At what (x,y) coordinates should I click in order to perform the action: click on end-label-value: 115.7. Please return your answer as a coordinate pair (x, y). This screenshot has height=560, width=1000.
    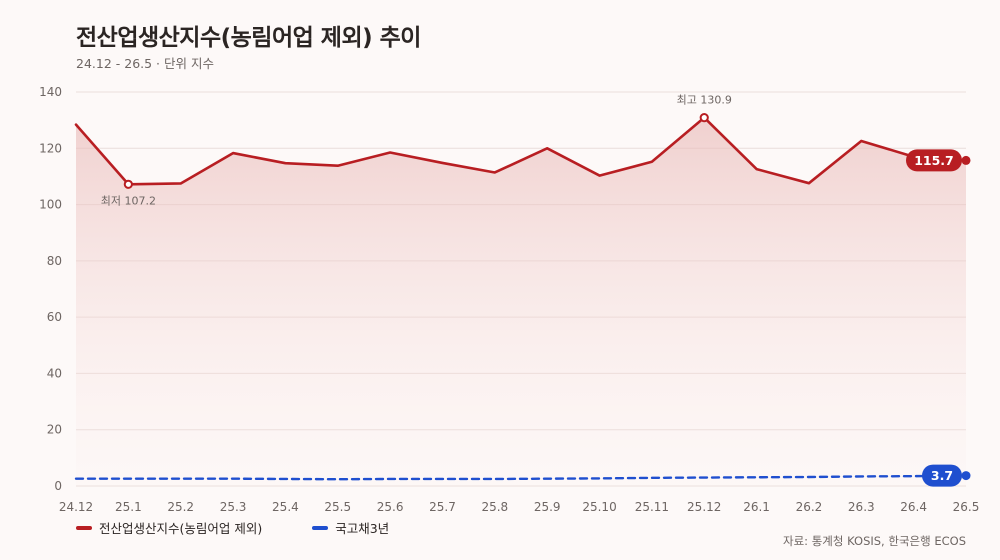
    Looking at the image, I should click on (934, 160).